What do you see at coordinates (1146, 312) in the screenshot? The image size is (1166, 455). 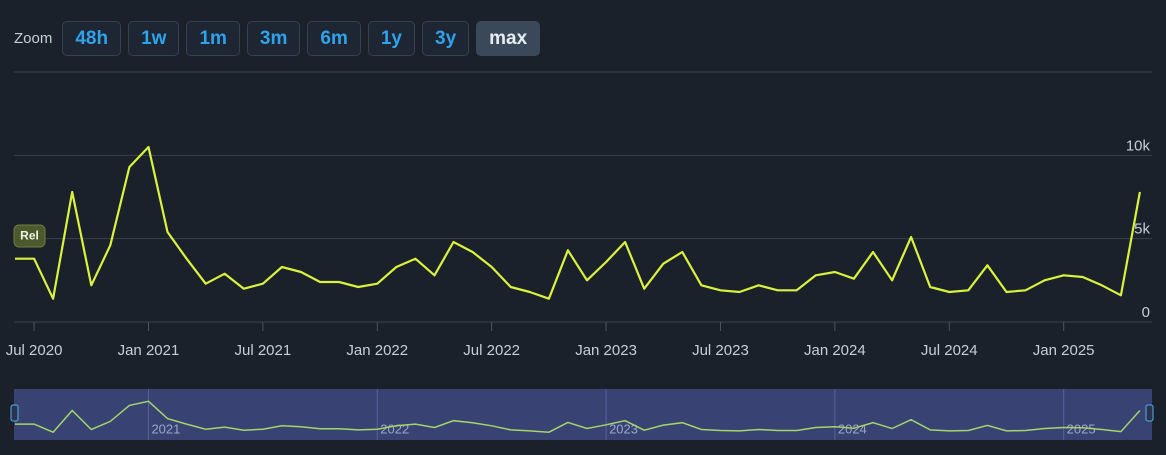 I see `y-tick-label: 0` at bounding box center [1146, 312].